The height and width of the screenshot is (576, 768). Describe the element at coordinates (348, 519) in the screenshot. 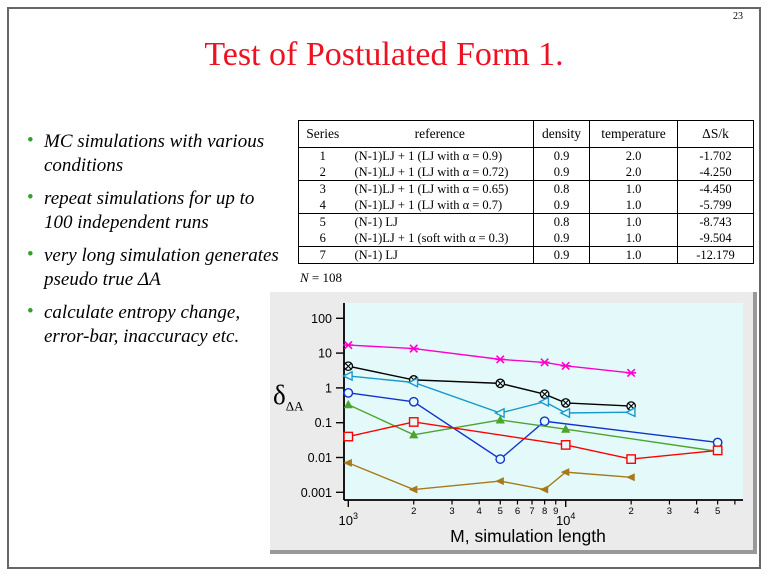

I see `x-major-tick-label: 10³` at that location.